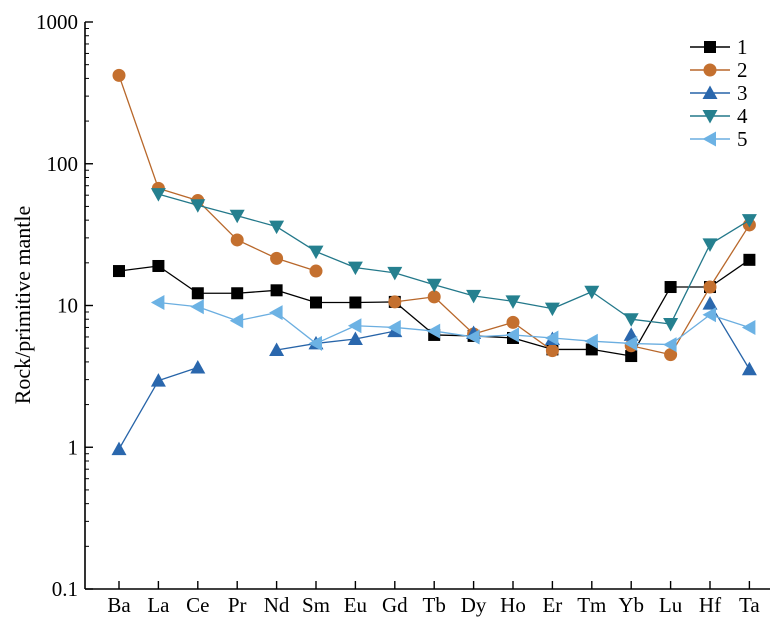 The image size is (779, 620). I want to click on legend-item-1: 1, so click(719, 47).